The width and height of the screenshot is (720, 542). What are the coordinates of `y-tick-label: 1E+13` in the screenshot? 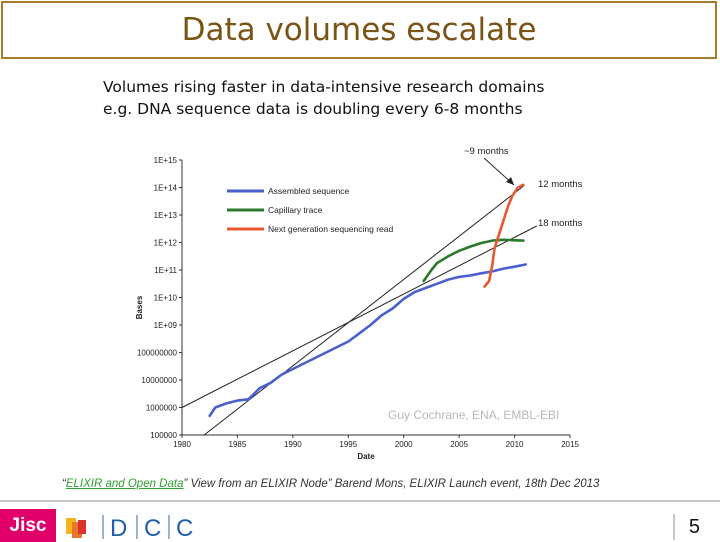 It's located at (166, 215).